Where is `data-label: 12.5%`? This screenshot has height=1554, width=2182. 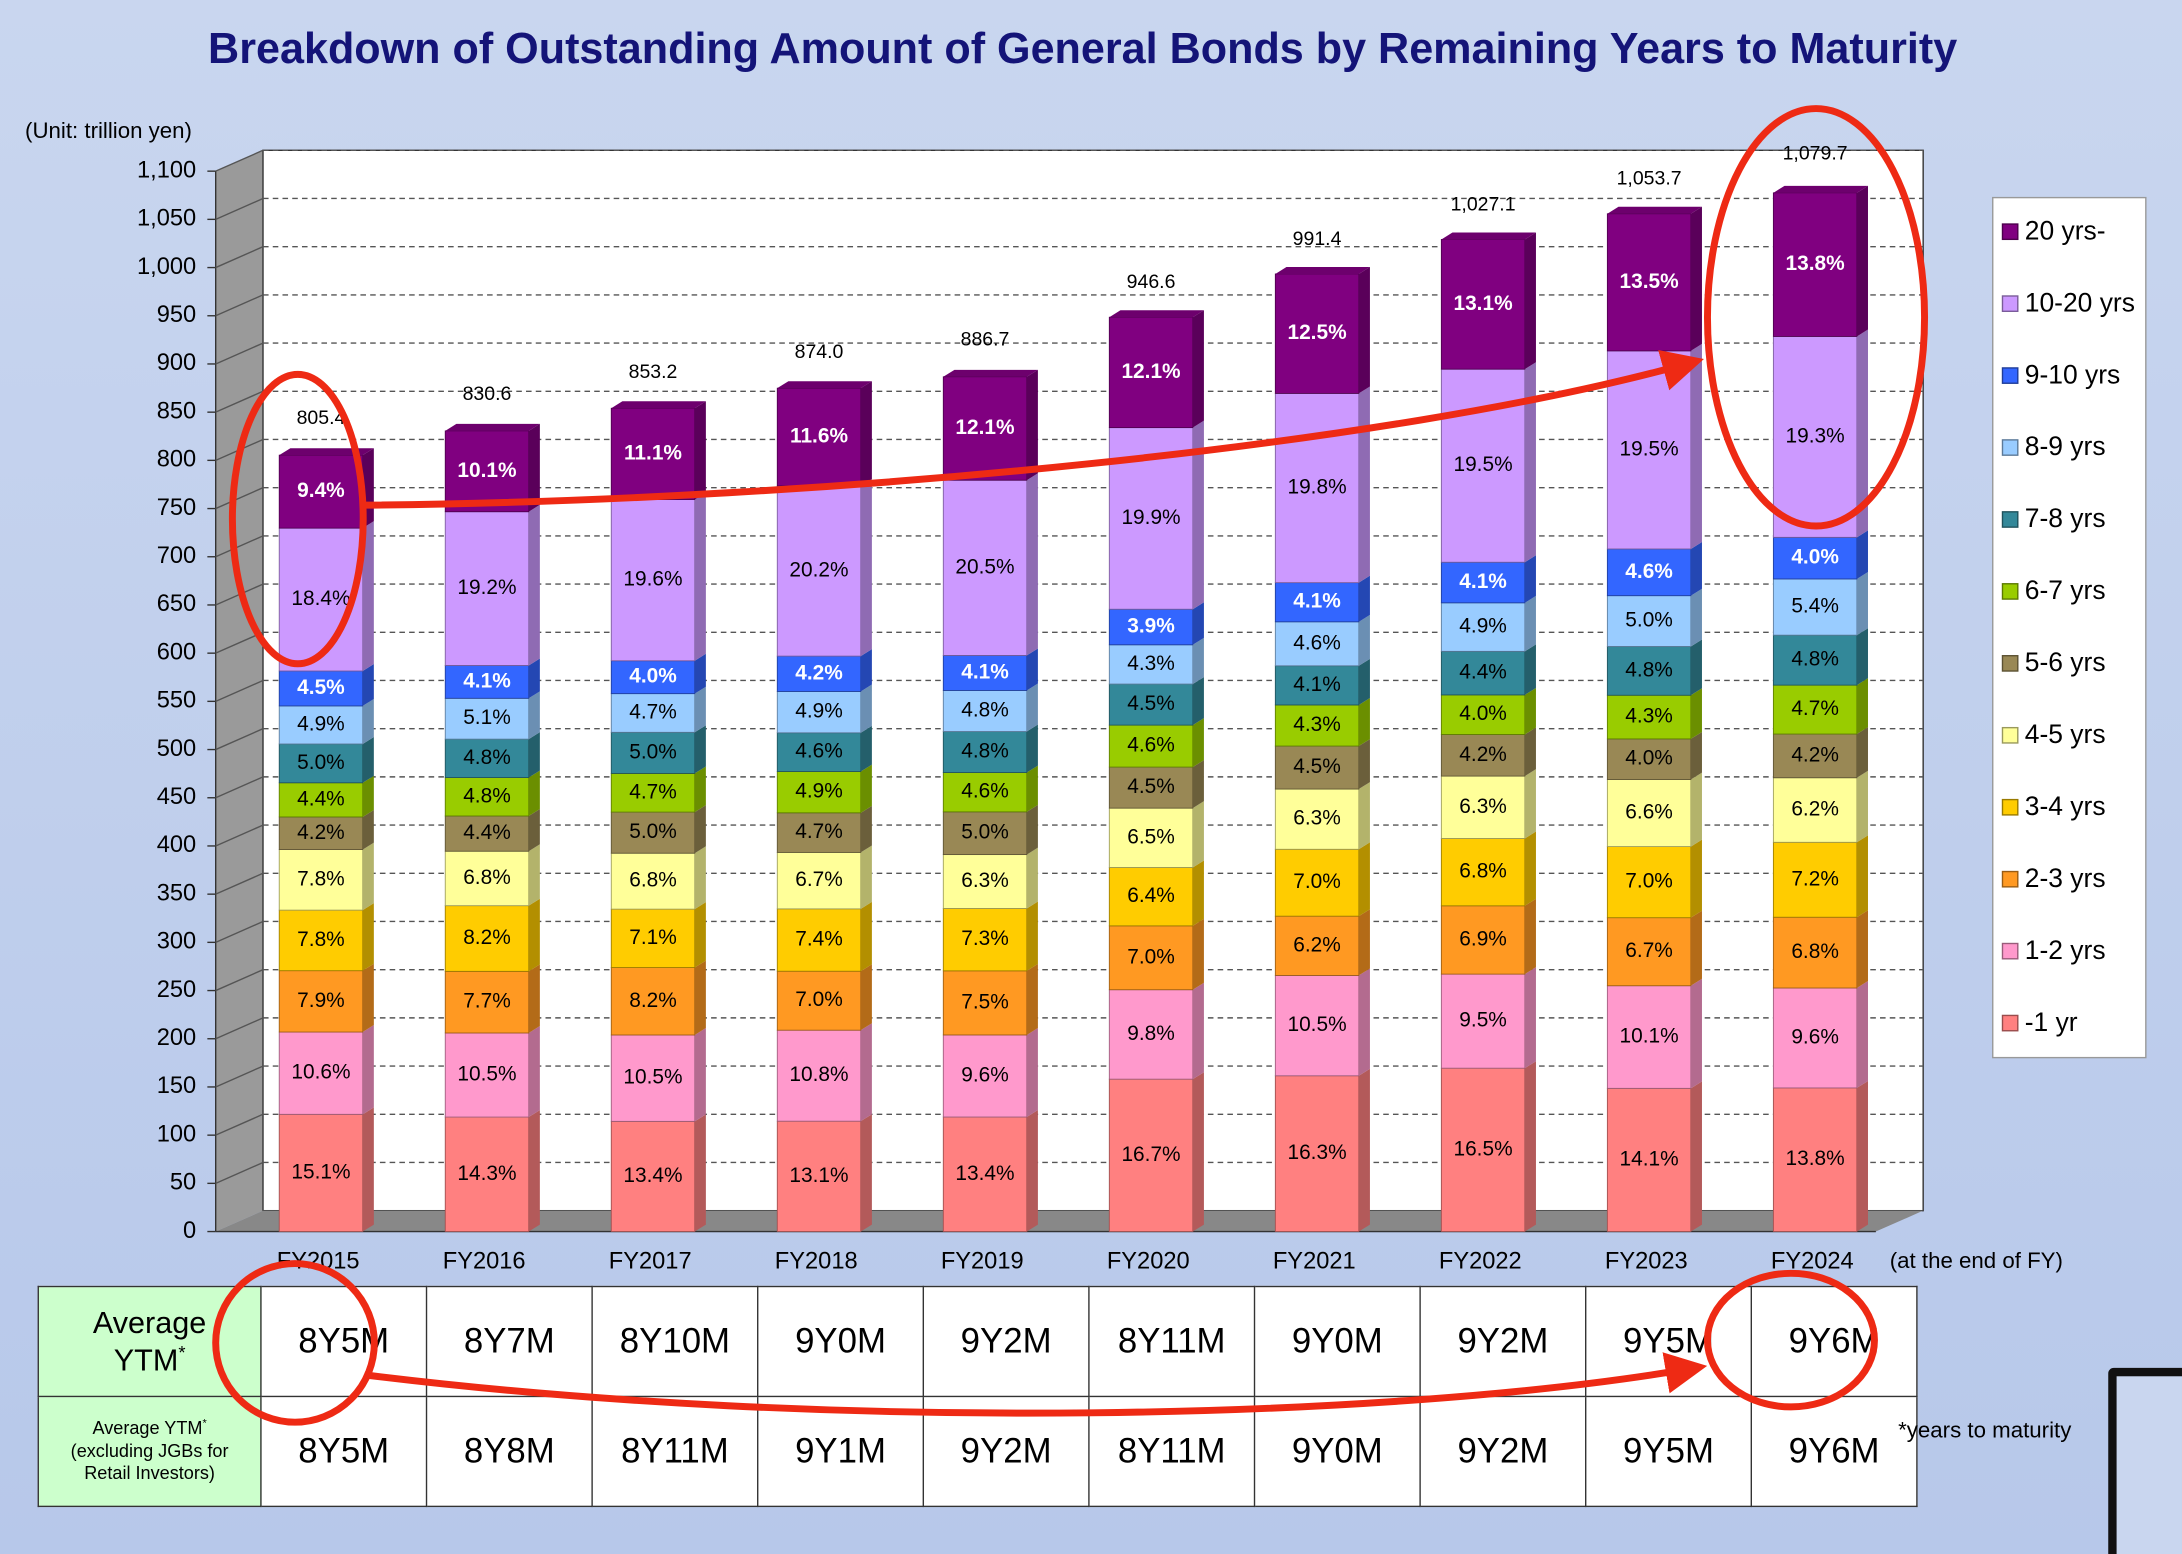 data-label: 12.5% is located at coordinates (1316, 332).